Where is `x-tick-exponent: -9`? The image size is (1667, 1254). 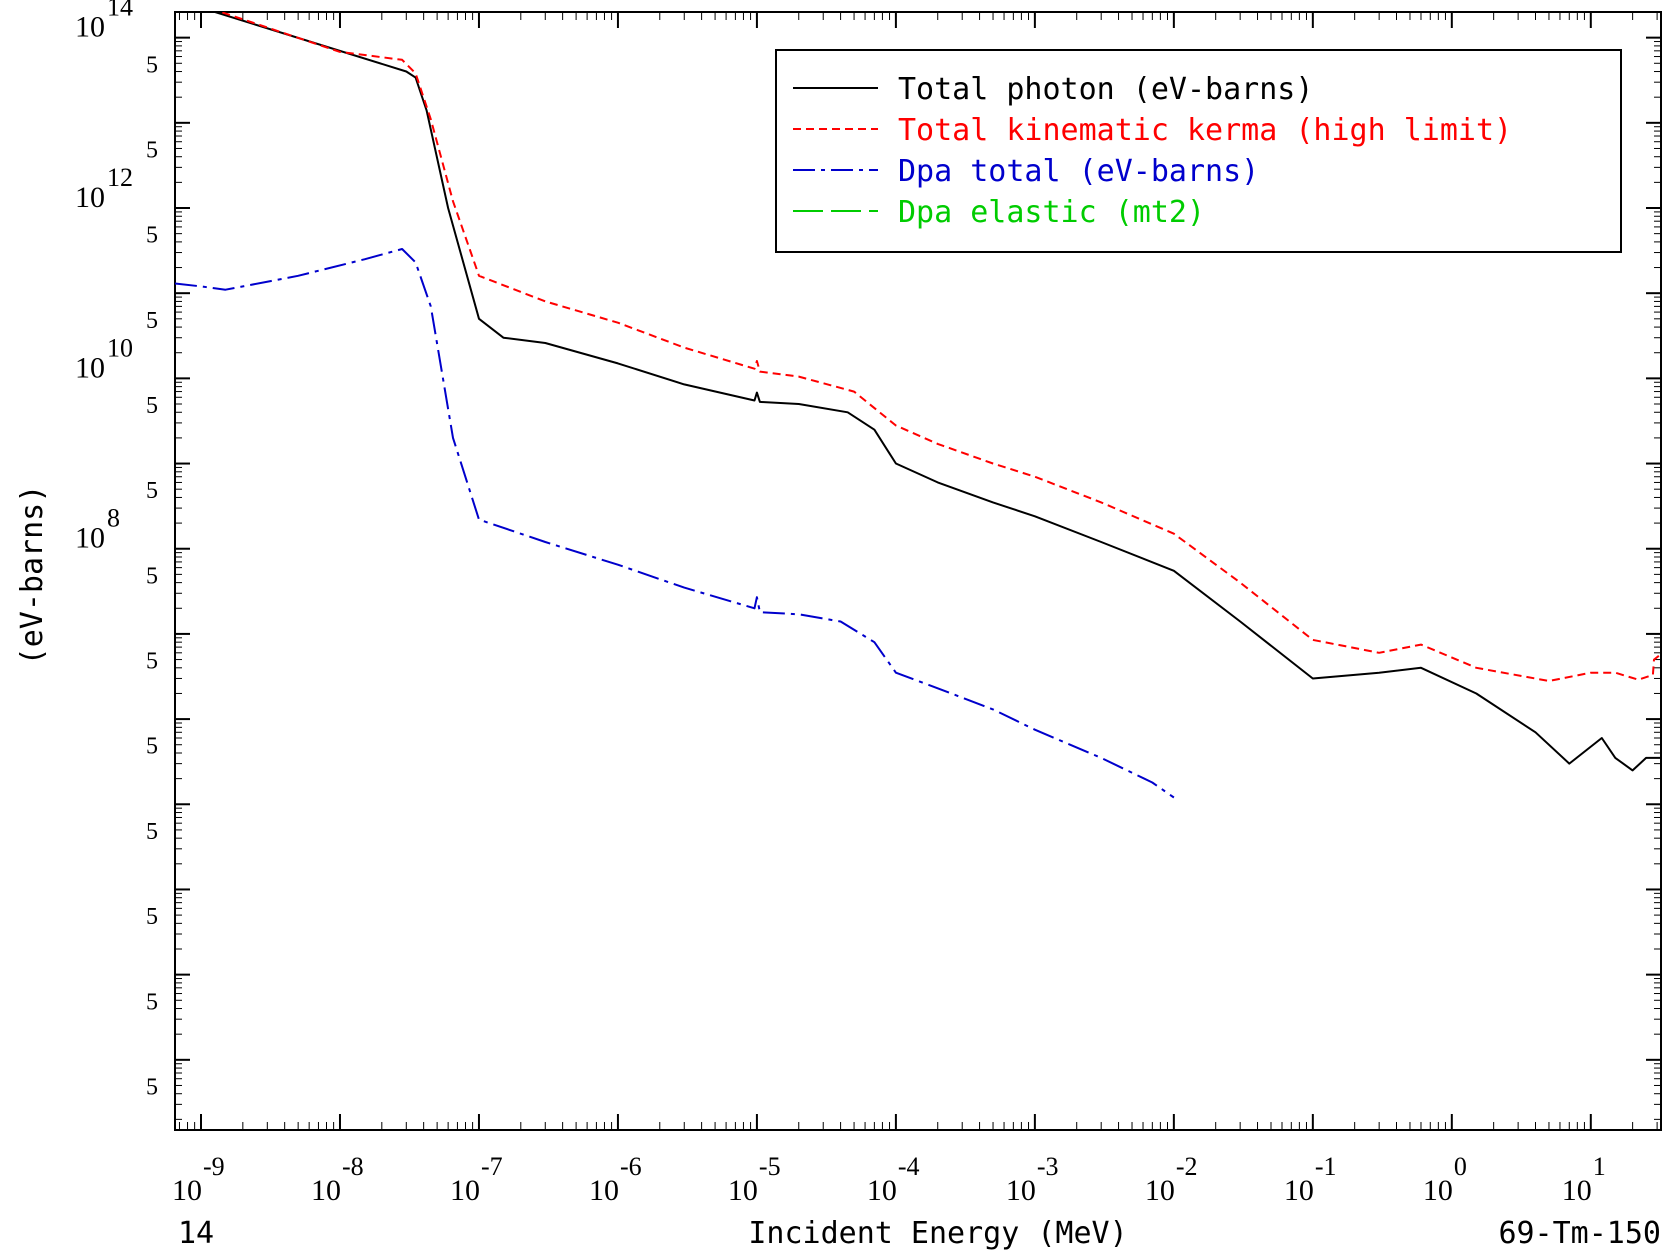
x-tick-exponent: -9 is located at coordinates (214, 1166).